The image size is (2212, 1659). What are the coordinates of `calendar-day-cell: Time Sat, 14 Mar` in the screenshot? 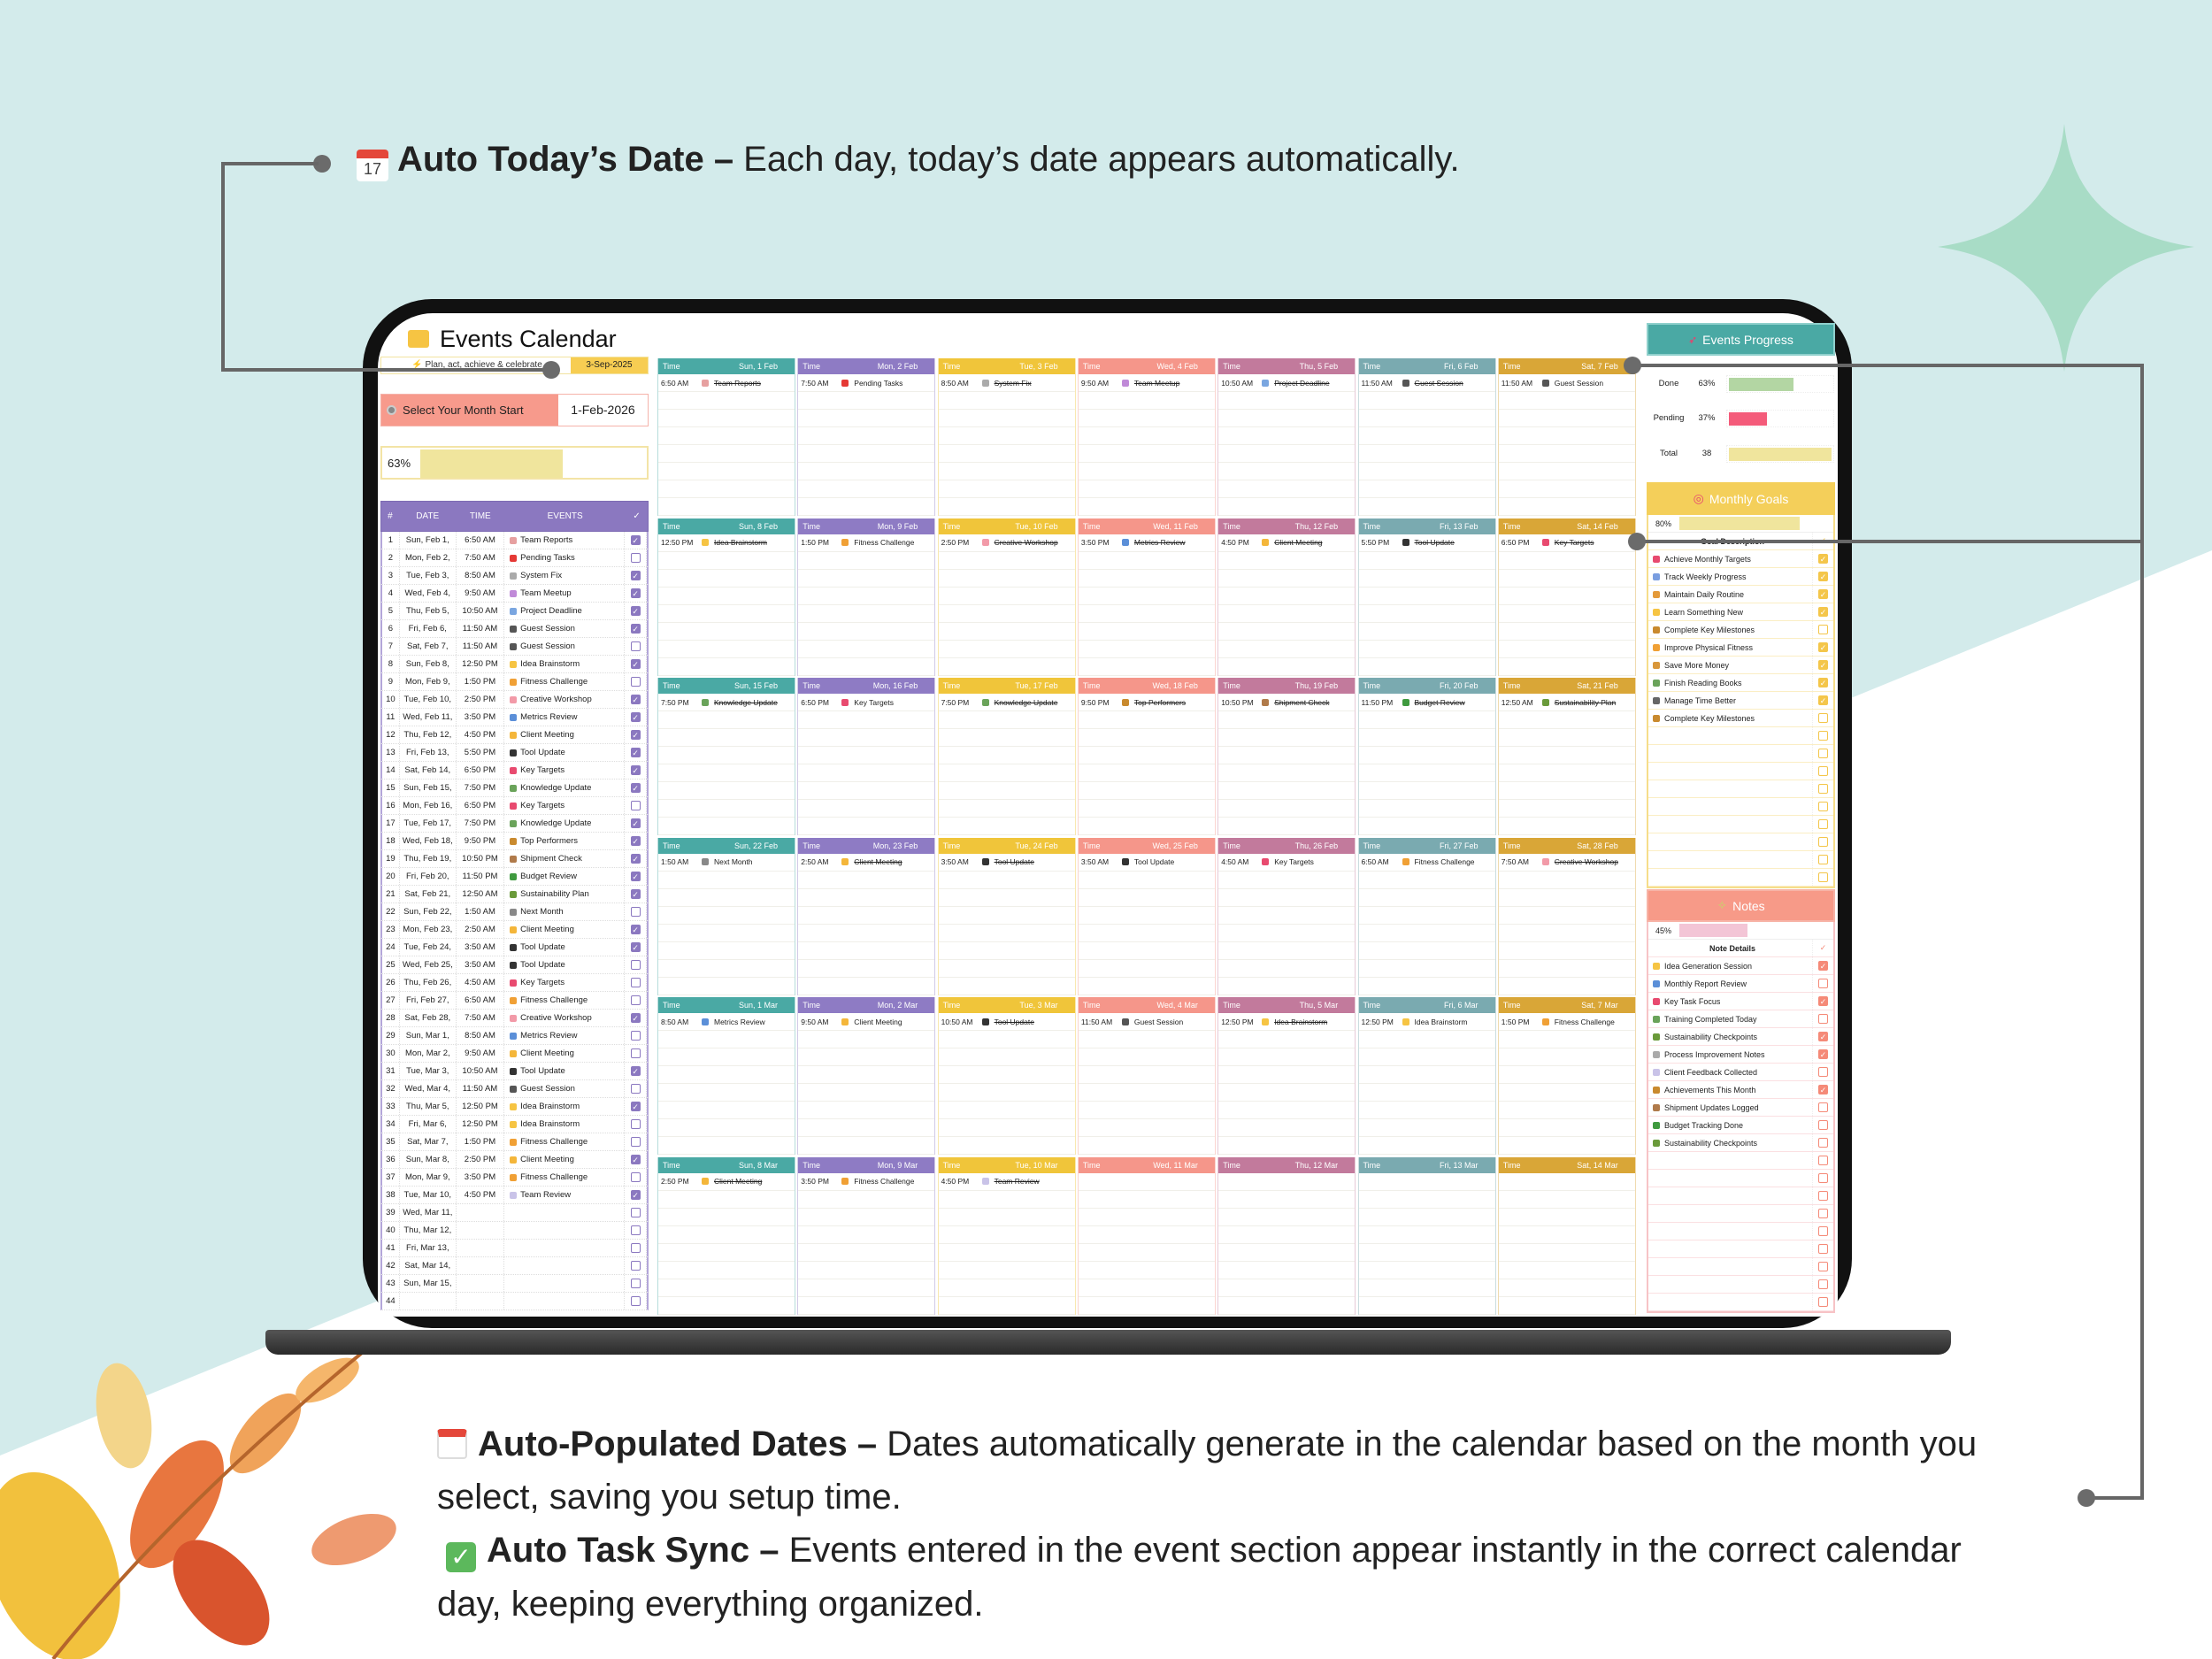 It's located at (1567, 1235).